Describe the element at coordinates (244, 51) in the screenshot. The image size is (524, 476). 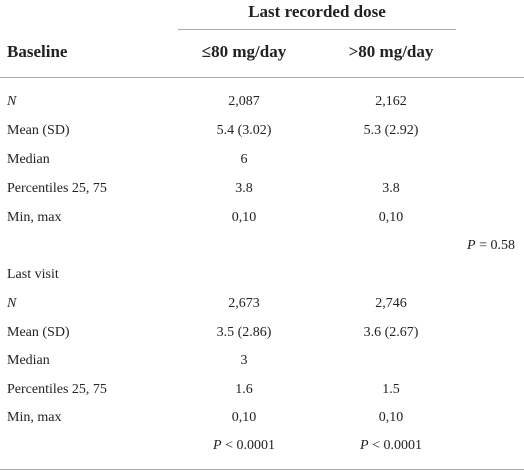
I see `col-header-le80: ≤80 mg/day` at that location.